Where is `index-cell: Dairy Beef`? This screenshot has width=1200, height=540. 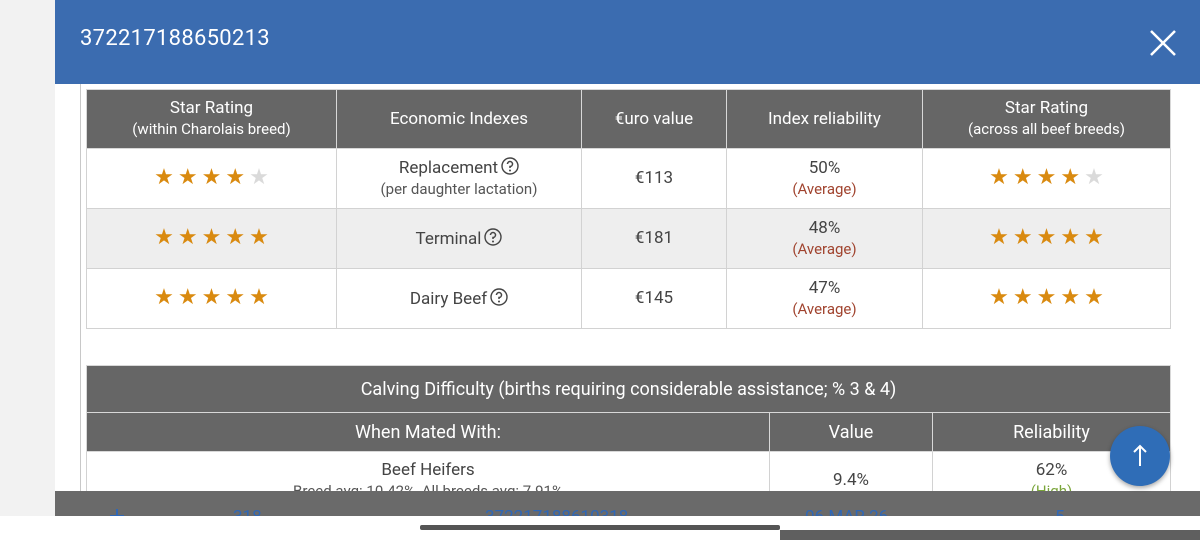
index-cell: Dairy Beef is located at coordinates (459, 298).